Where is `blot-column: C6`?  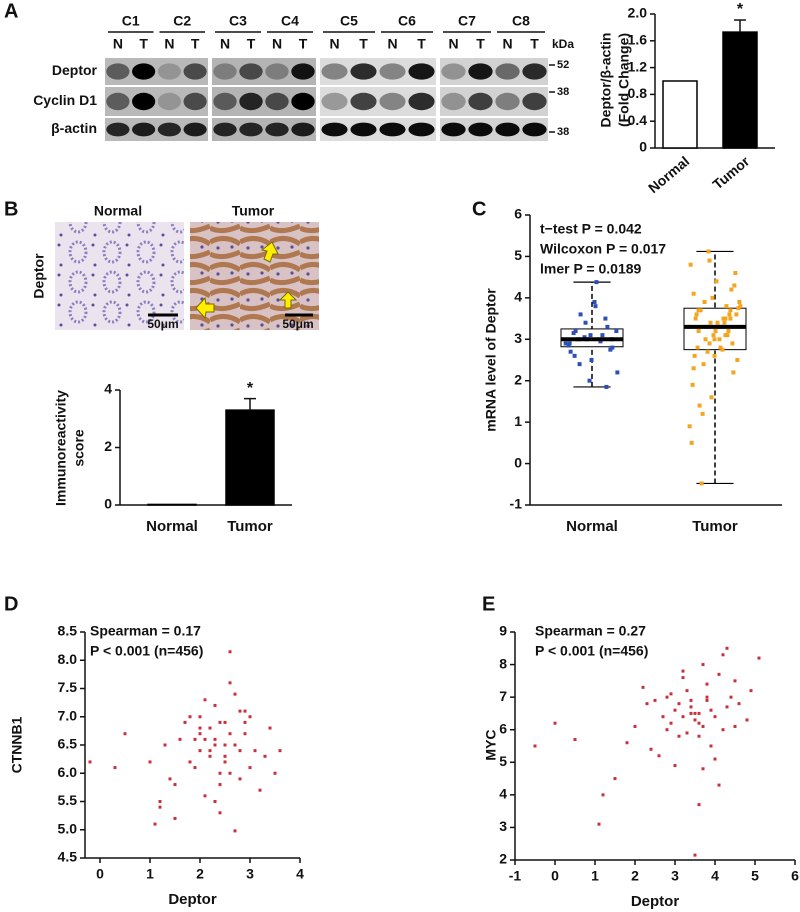
blot-column: C6 is located at coordinates (407, 21).